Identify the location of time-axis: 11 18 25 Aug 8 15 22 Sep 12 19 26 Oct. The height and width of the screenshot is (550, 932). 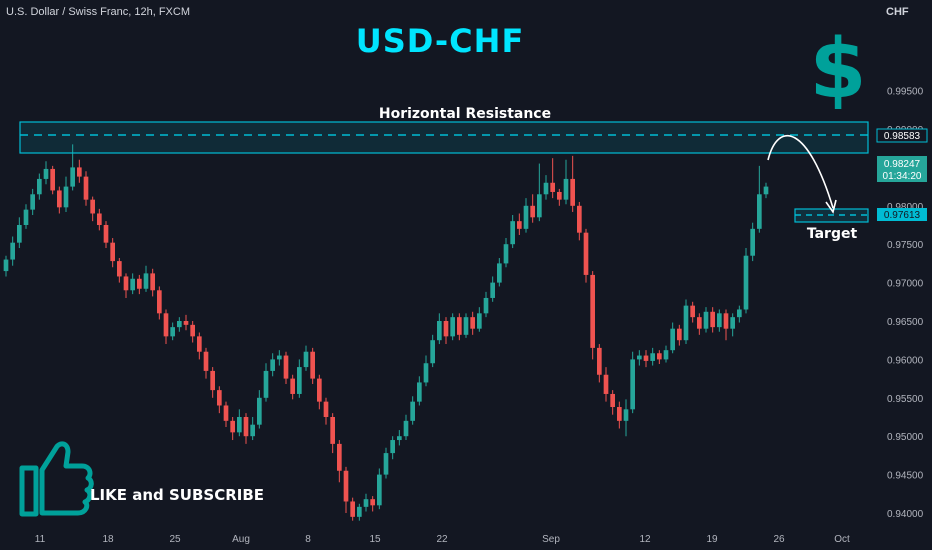
(442, 539).